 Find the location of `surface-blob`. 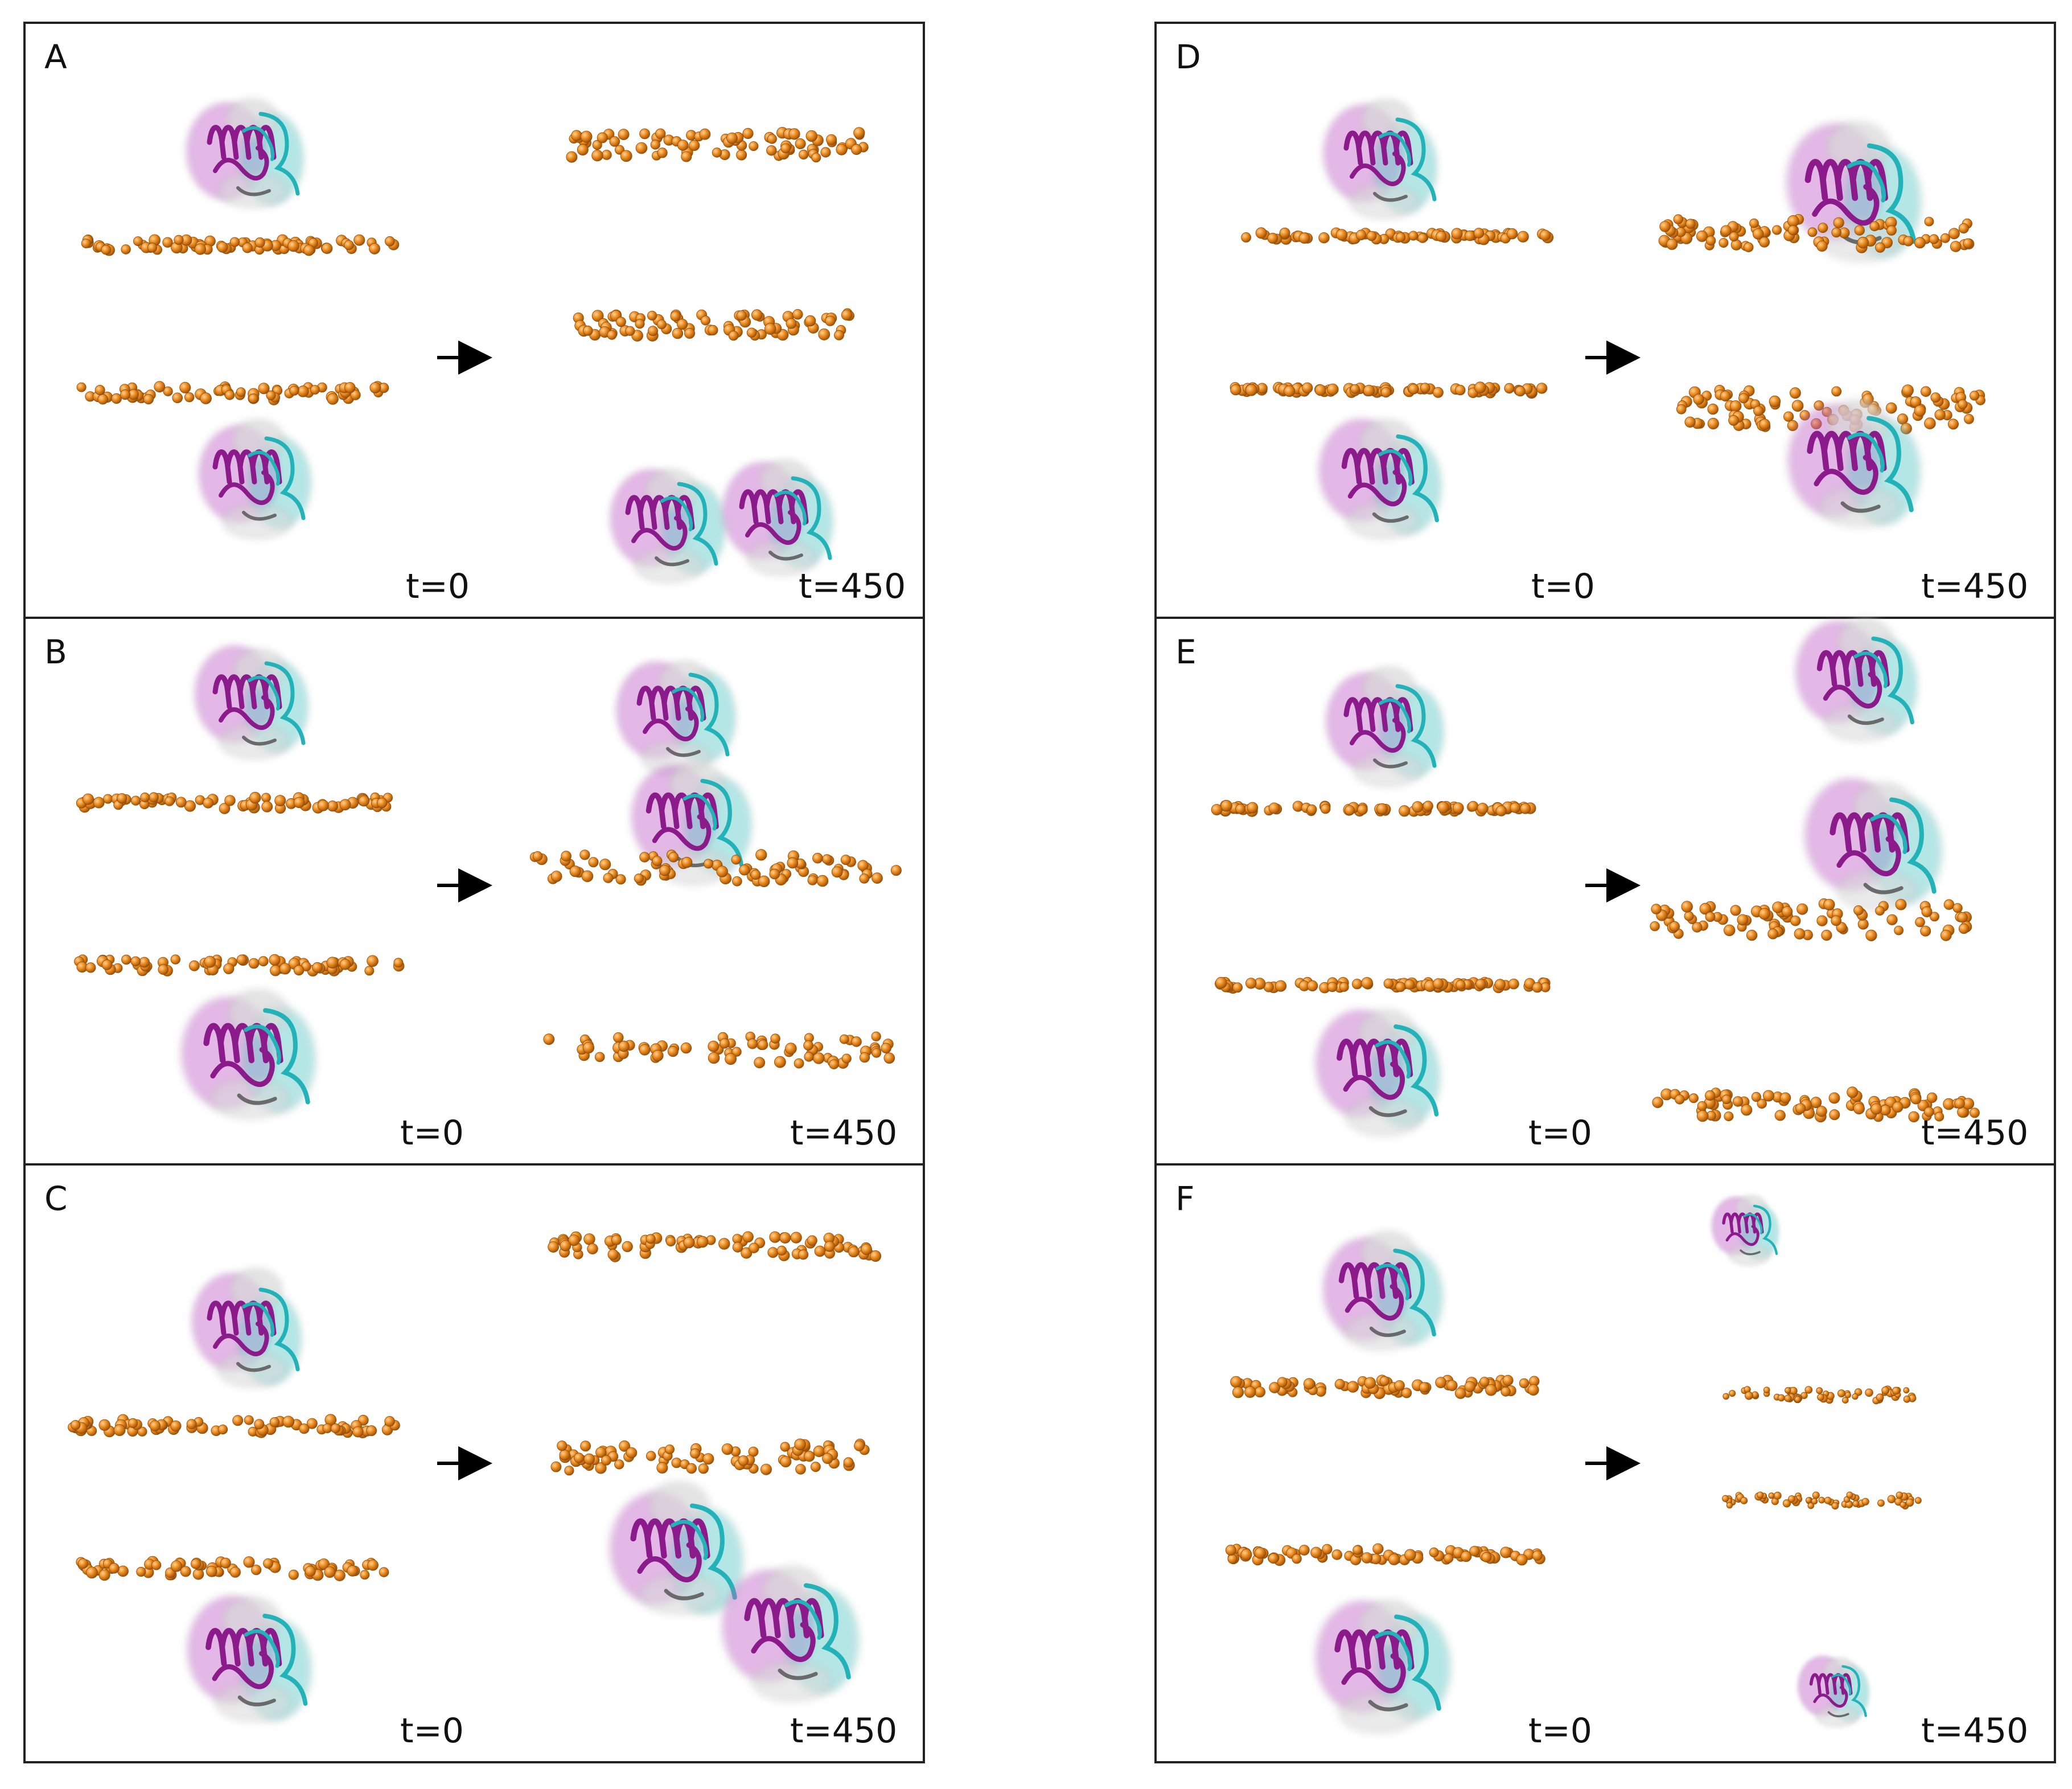

surface-blob is located at coordinates (257, 521).